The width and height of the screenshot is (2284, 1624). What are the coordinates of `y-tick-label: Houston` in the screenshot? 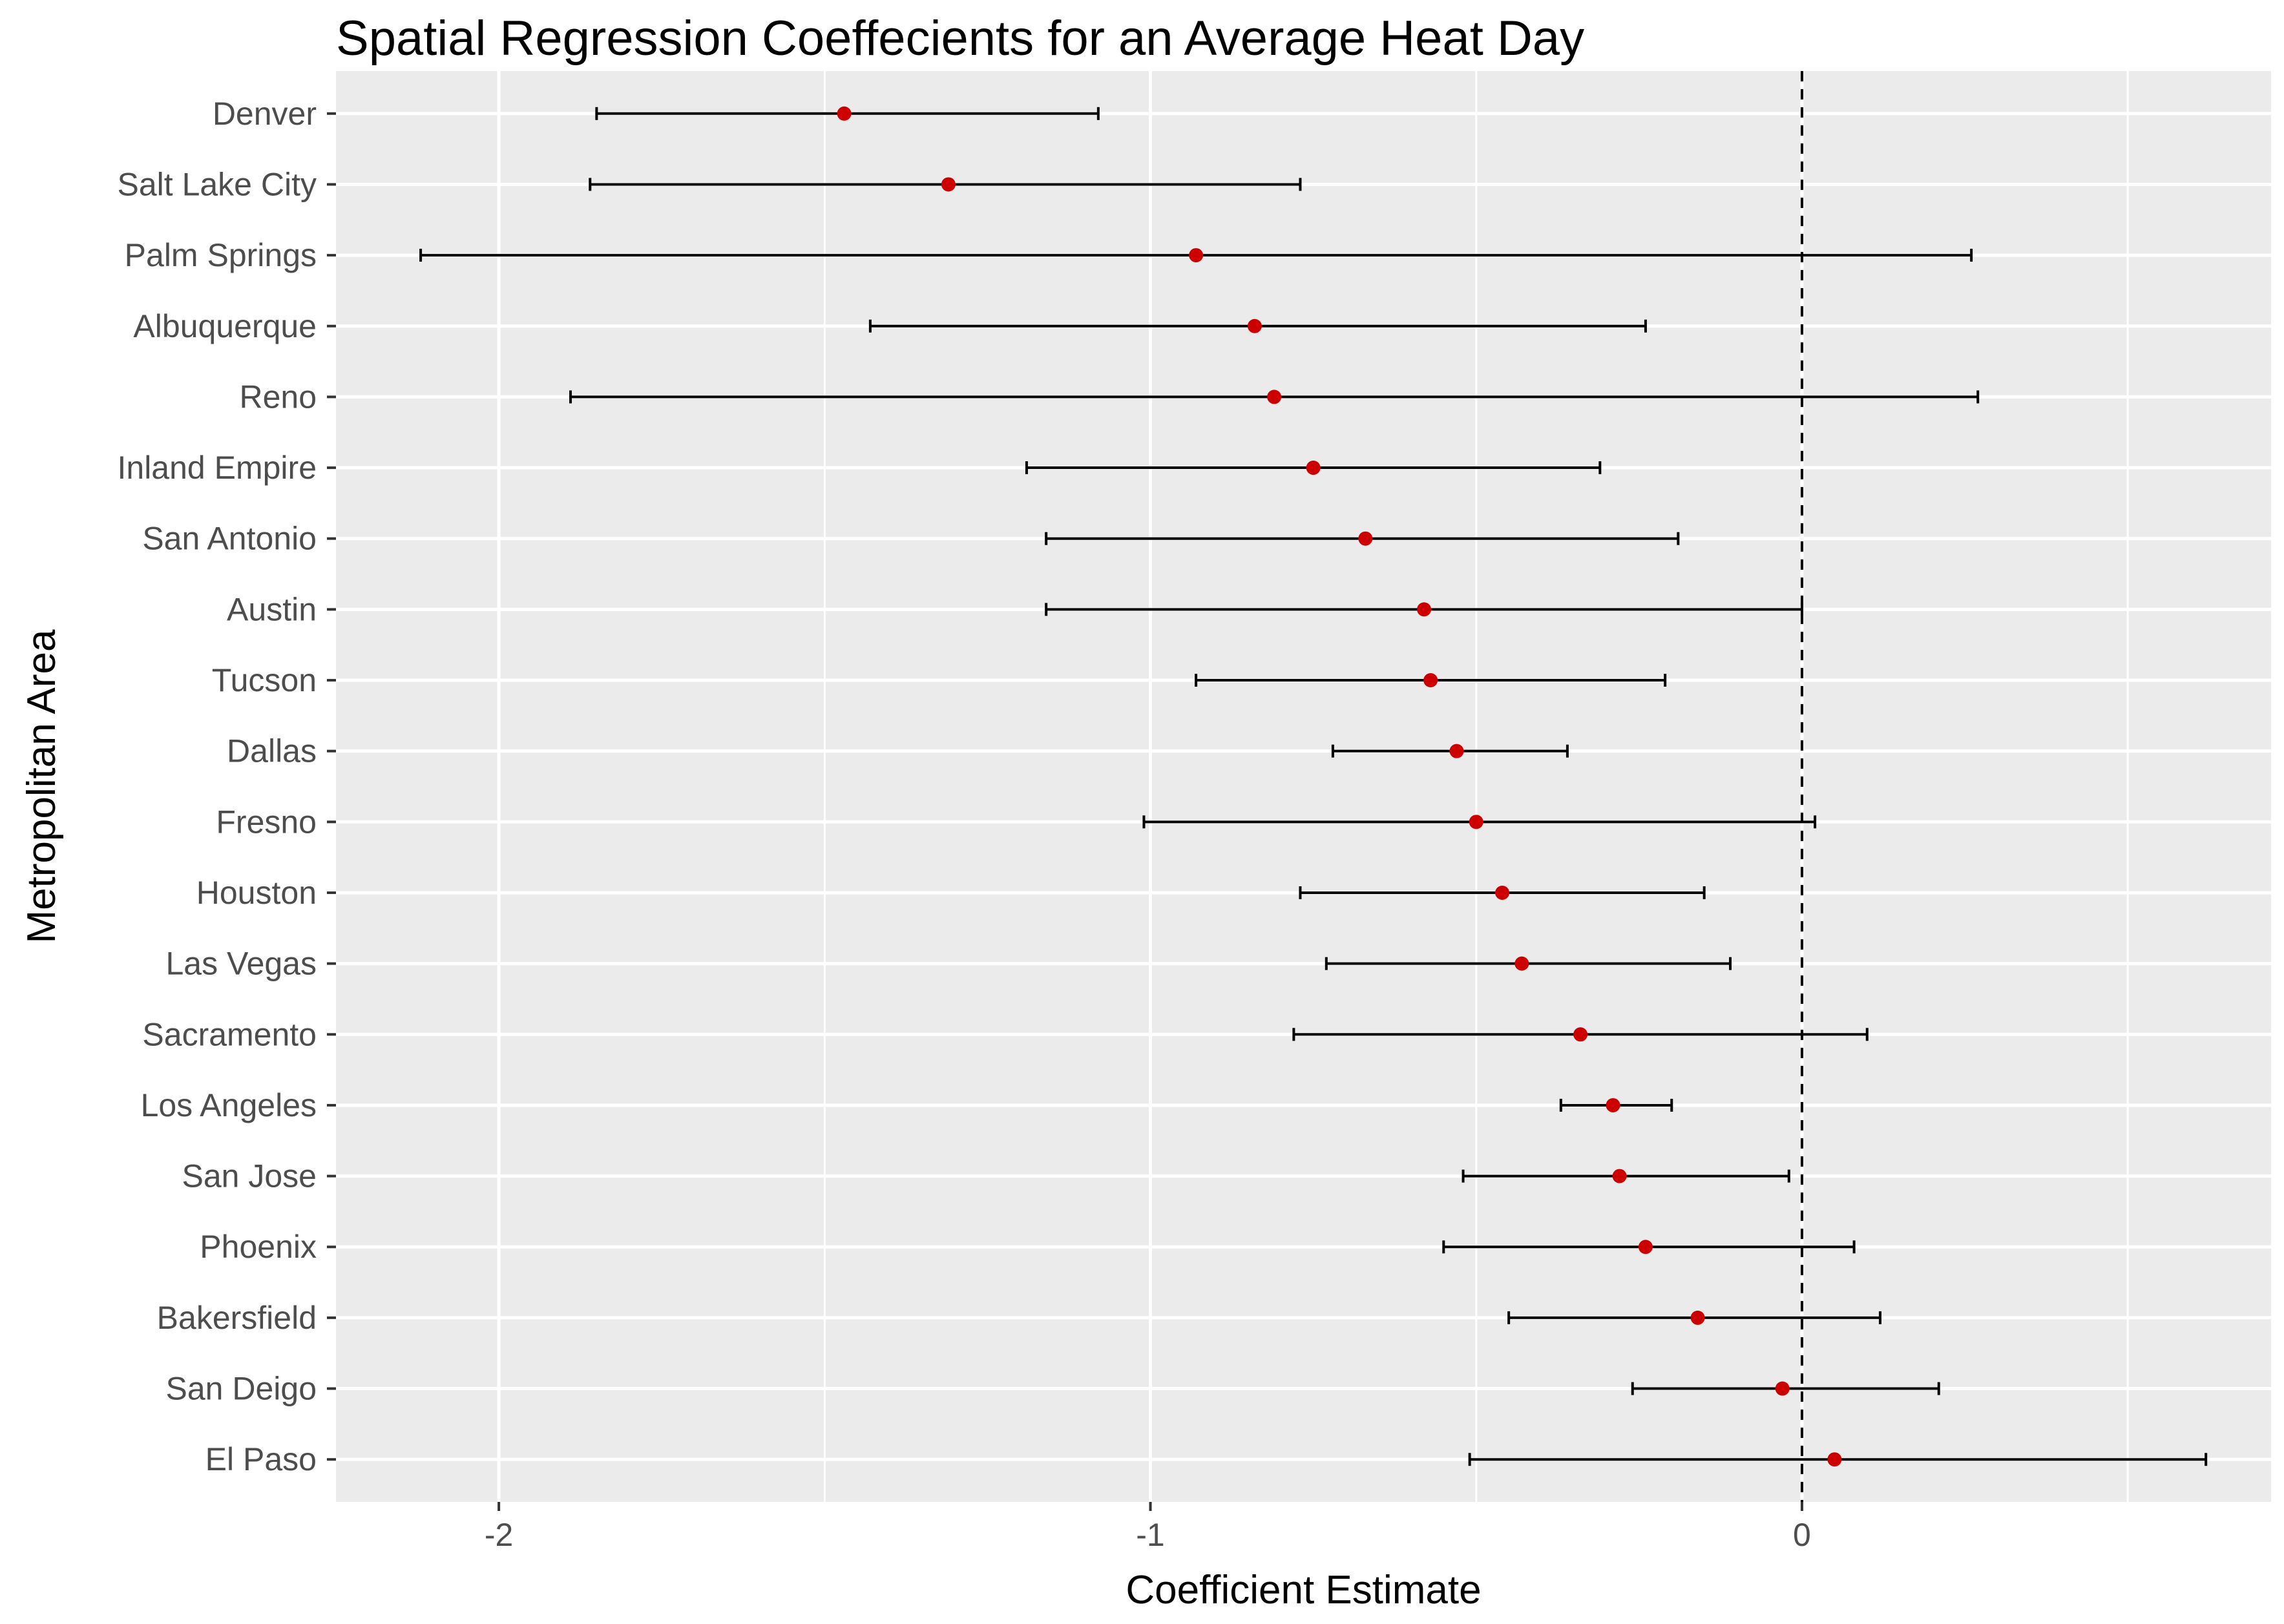 It's located at (256, 893).